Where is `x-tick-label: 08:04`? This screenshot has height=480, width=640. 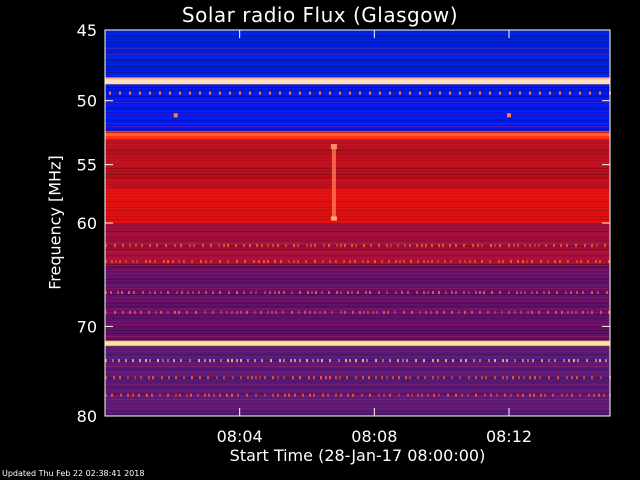 x-tick-label: 08:04 is located at coordinates (240, 436).